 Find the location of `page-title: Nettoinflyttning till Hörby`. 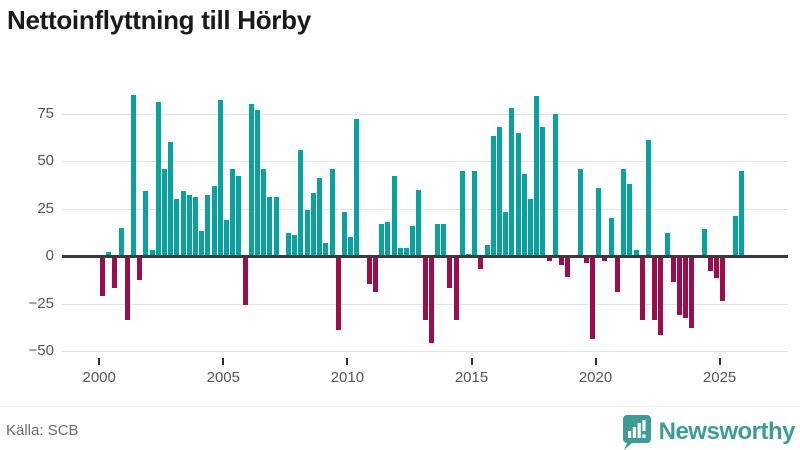

page-title: Nettoinflyttning till Hörby is located at coordinates (159, 20).